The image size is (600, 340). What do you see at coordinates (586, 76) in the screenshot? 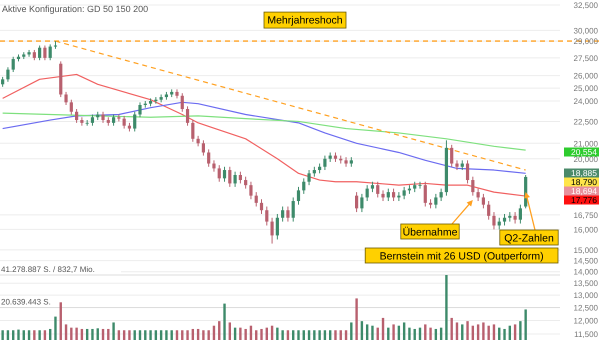
I see `y-tick-label: 26,000` at bounding box center [586, 76].